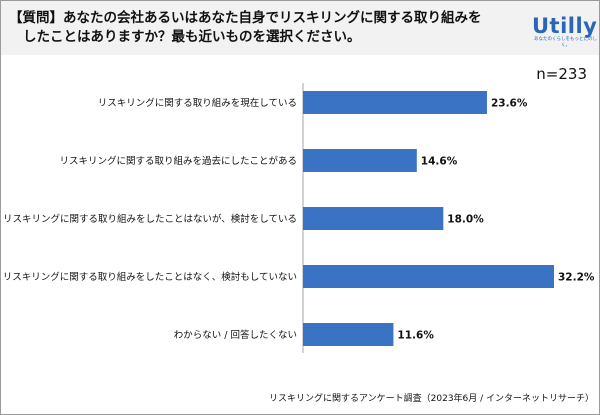 This screenshot has width=600, height=415. I want to click on category-label-2: リスキリングに関する取り組みを過去にしたことがある, so click(178, 161).